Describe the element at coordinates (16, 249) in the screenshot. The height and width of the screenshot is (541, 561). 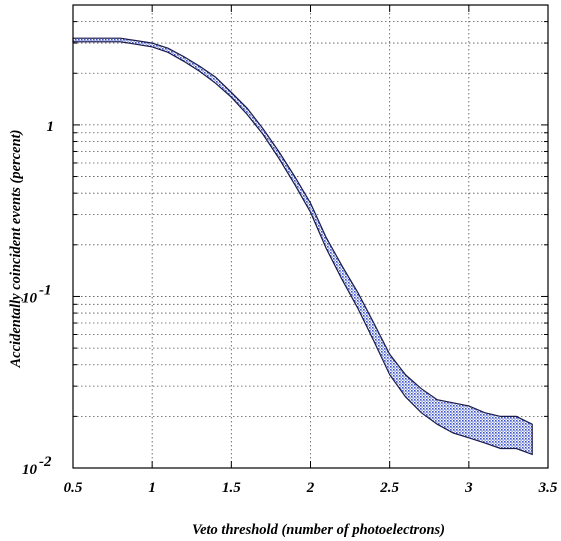
I see `y-axis-label: Accidentally coincident events (percent)` at that location.